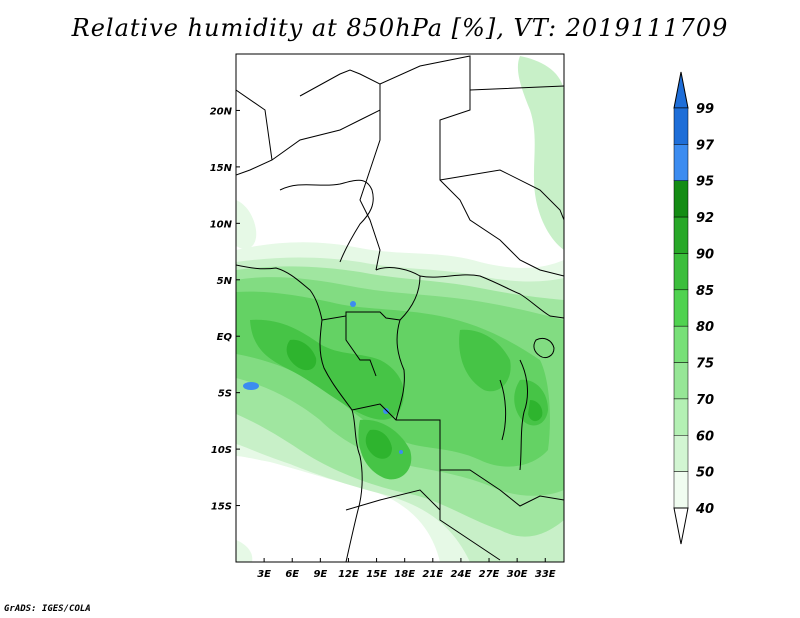 The height and width of the screenshot is (618, 800). Describe the element at coordinates (540, 153) in the screenshot. I see `rh-60-patch` at that location.